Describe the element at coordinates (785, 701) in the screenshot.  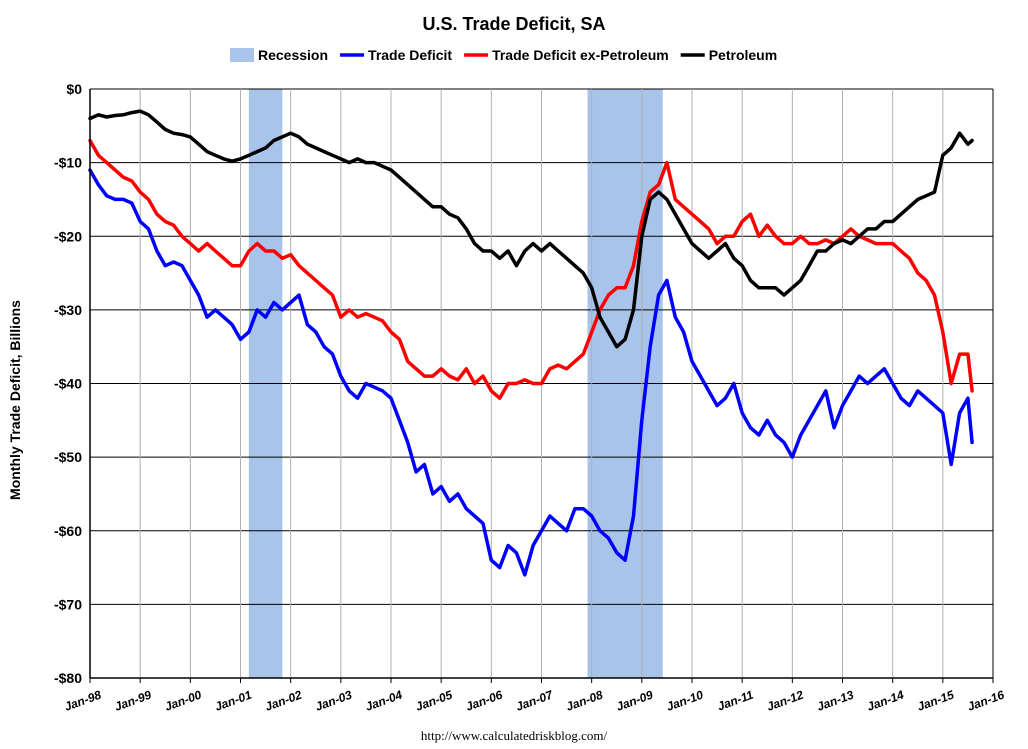
I see `x-tick-label: Jan-12` at that location.